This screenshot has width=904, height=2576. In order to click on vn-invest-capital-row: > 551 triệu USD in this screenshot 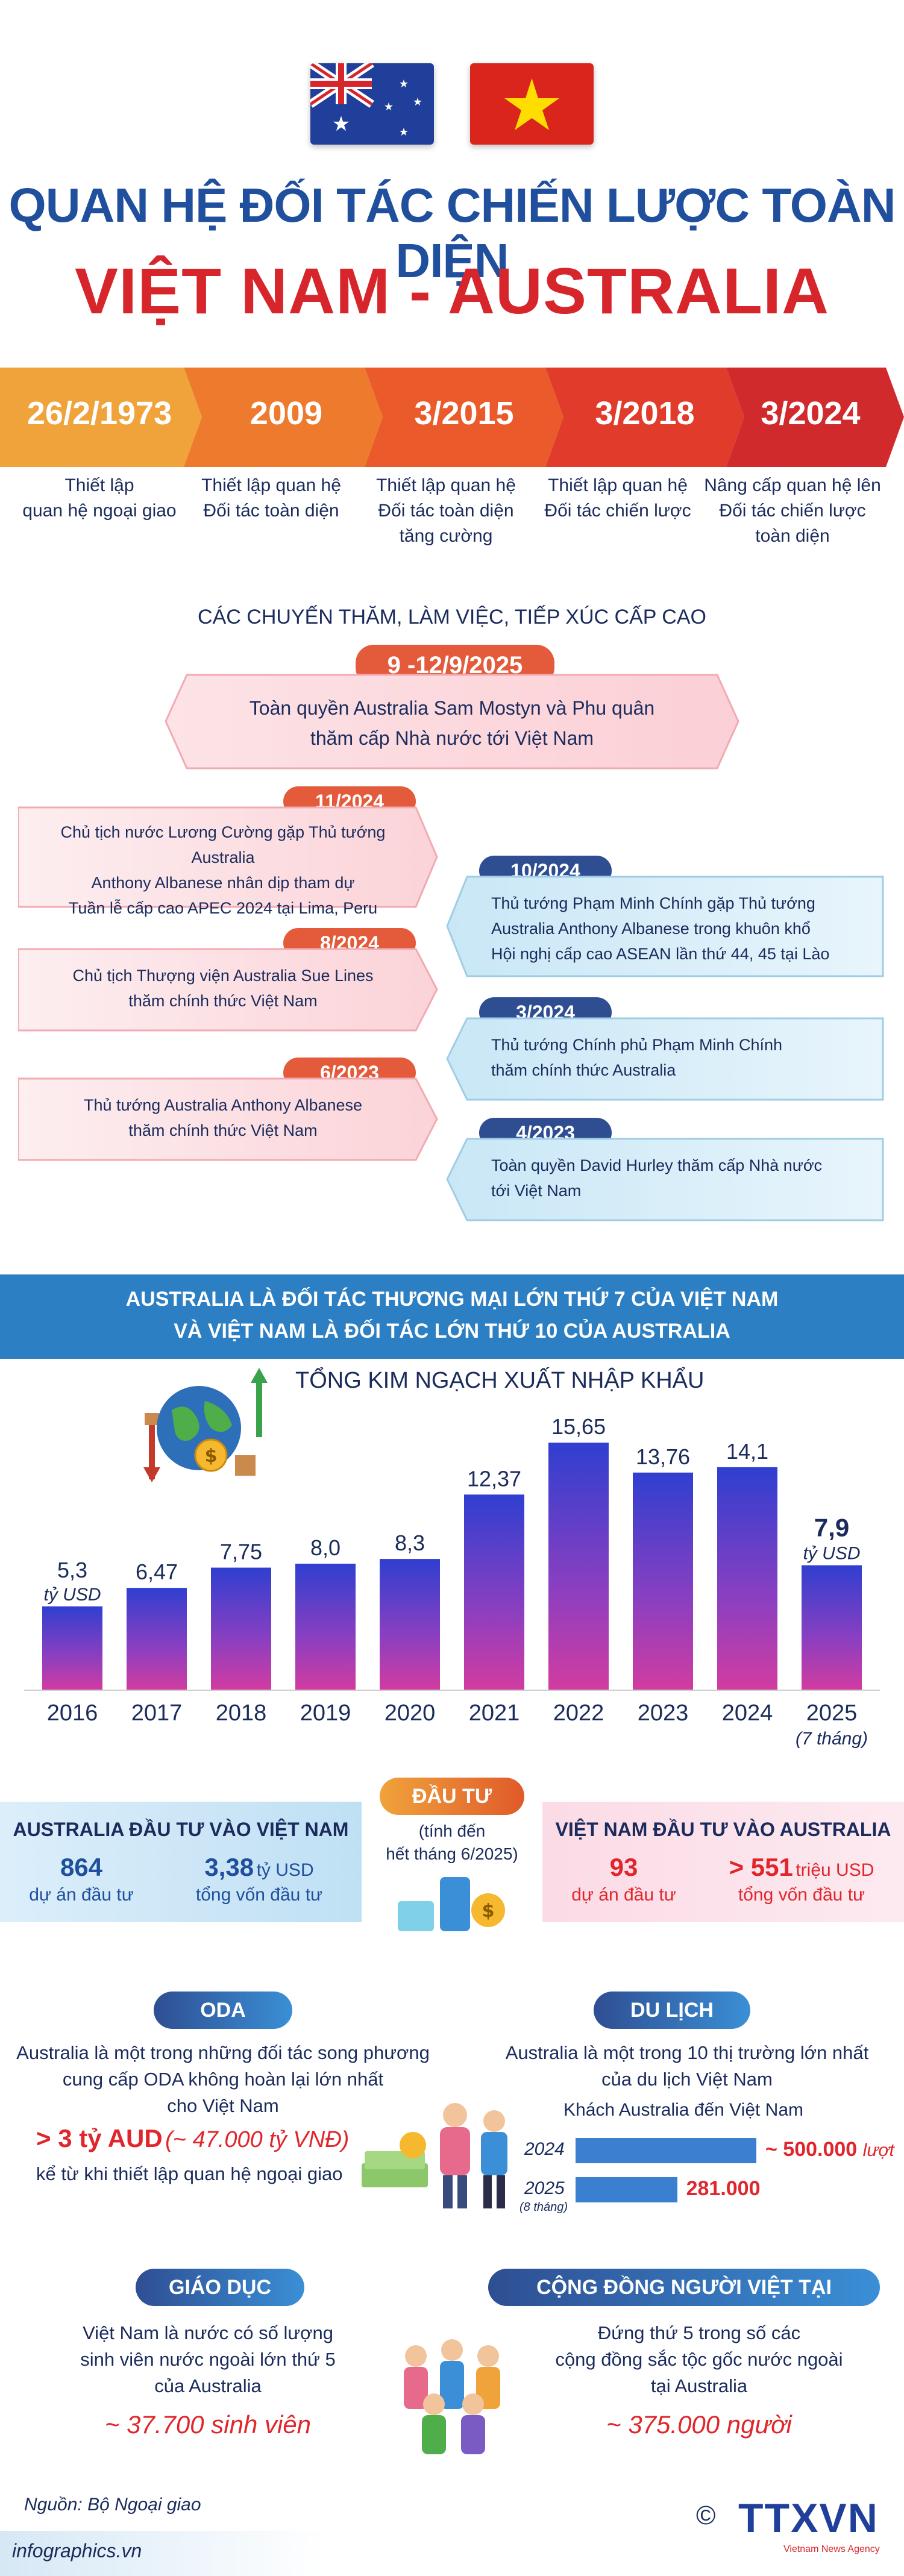, I will do `click(801, 1867)`.